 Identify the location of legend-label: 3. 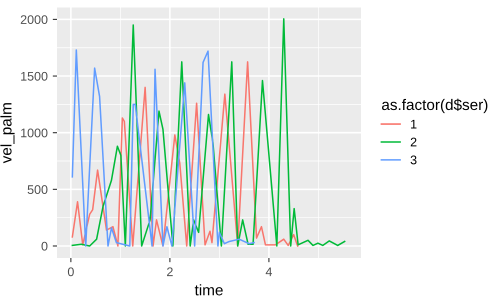
(413, 160).